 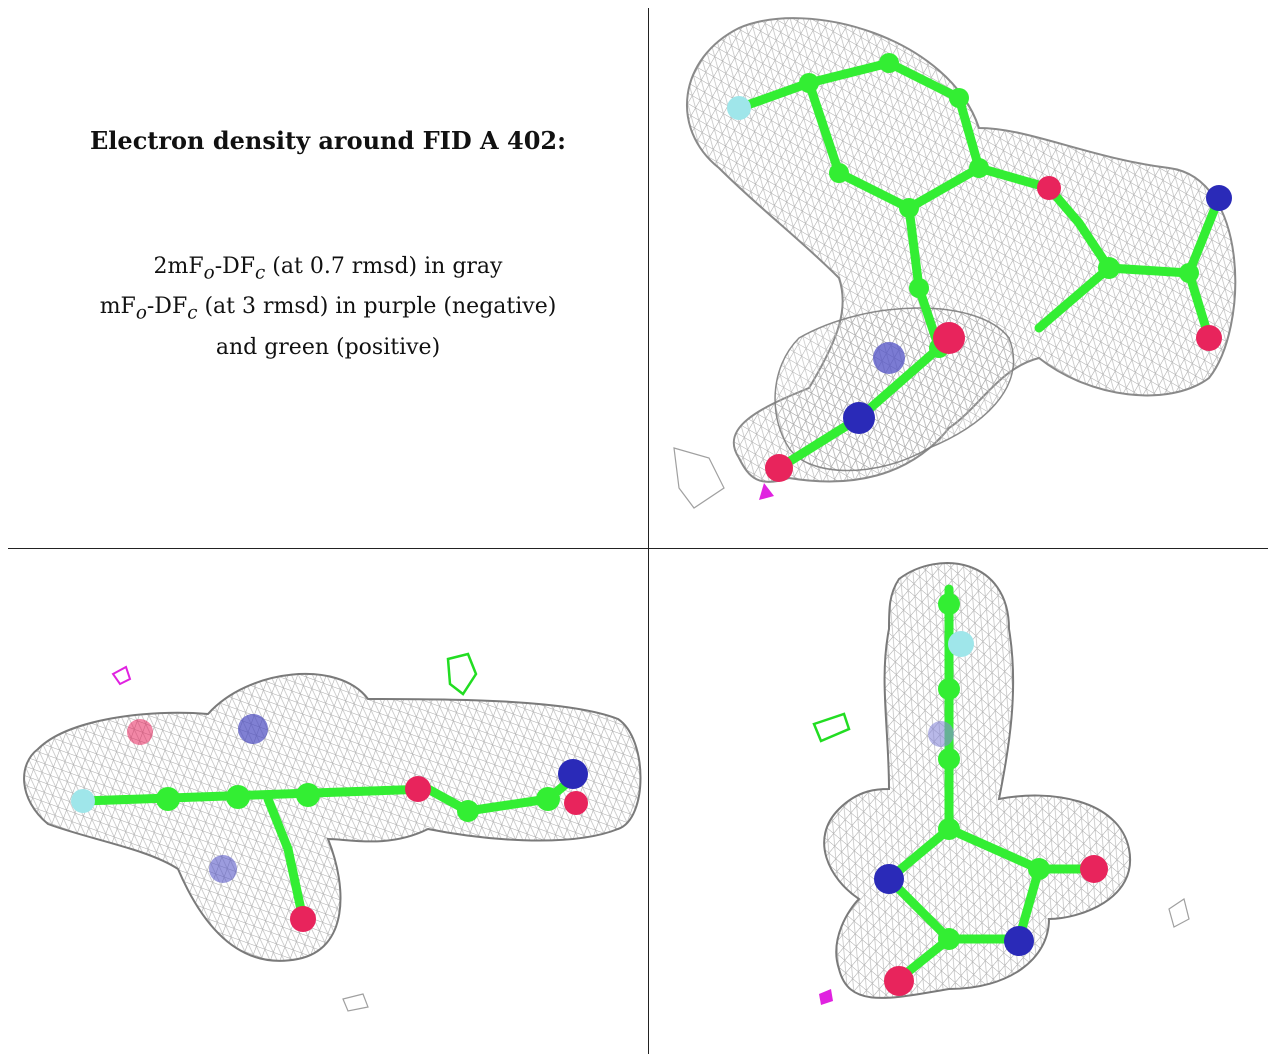 I want to click on legend-line-purple: mFo-DFc (at 3 rmsd) in purple (negative), so click(x=328, y=309).